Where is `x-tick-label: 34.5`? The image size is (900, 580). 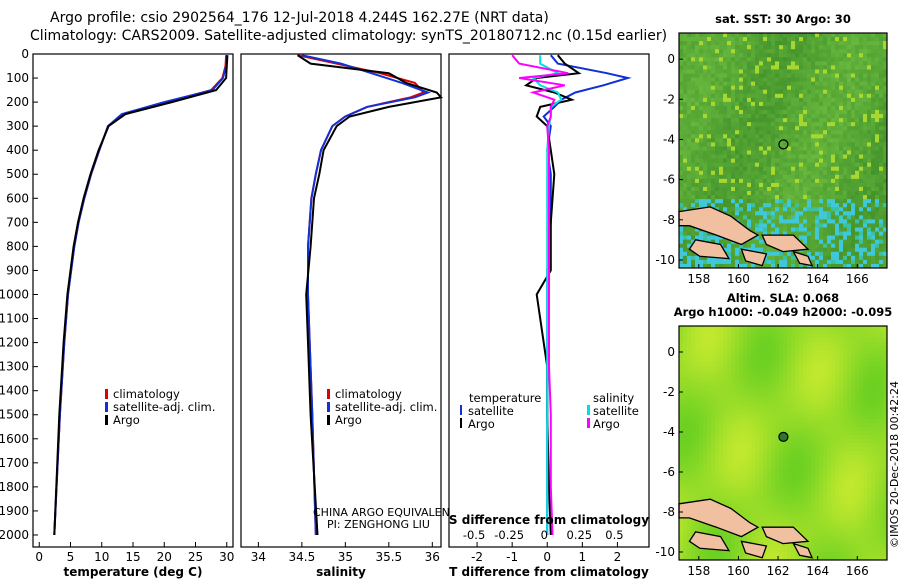
x-tick-label: 34.5 is located at coordinates (302, 557).